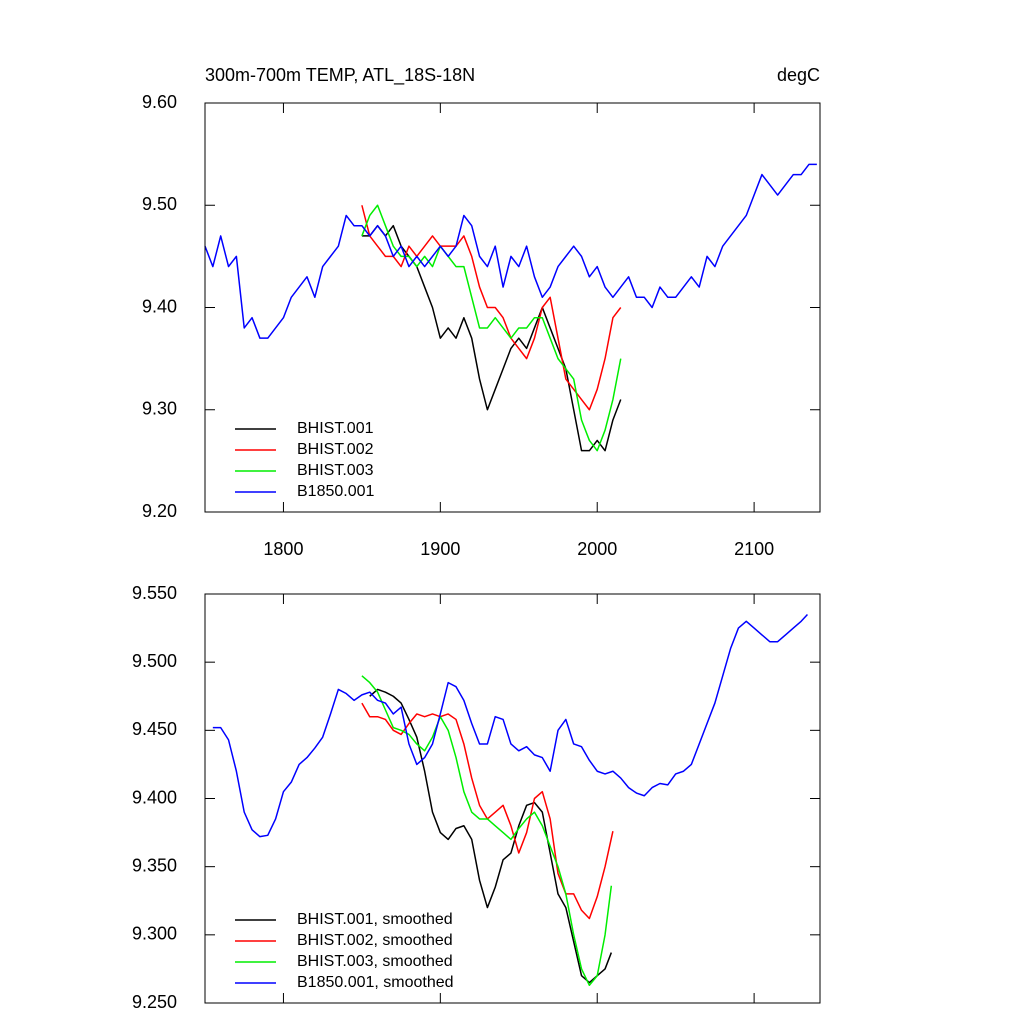 This screenshot has width=1024, height=1024. What do you see at coordinates (375, 940) in the screenshot?
I see `legend-label: BHIST.002, smoothed` at bounding box center [375, 940].